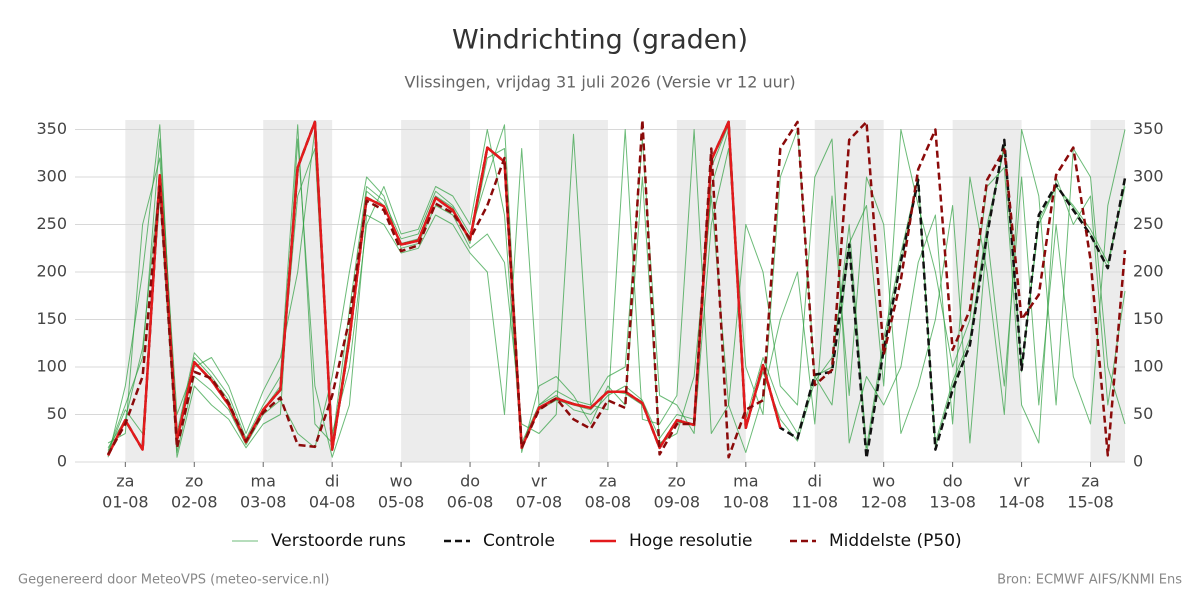  What do you see at coordinates (51, 128) in the screenshot?
I see `y-tick-label: 350` at bounding box center [51, 128].